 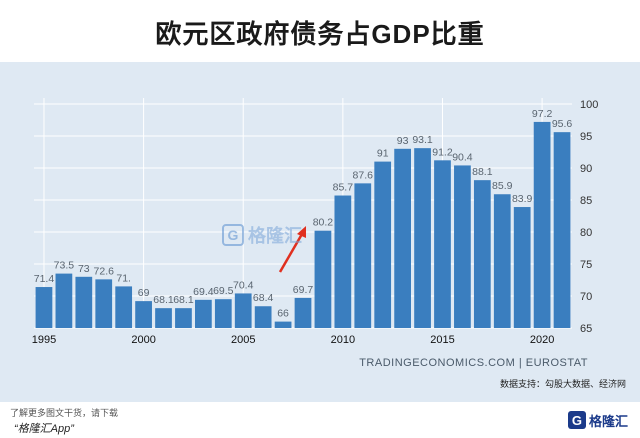 I want to click on bar-value-label: 91.2, so click(x=442, y=152).